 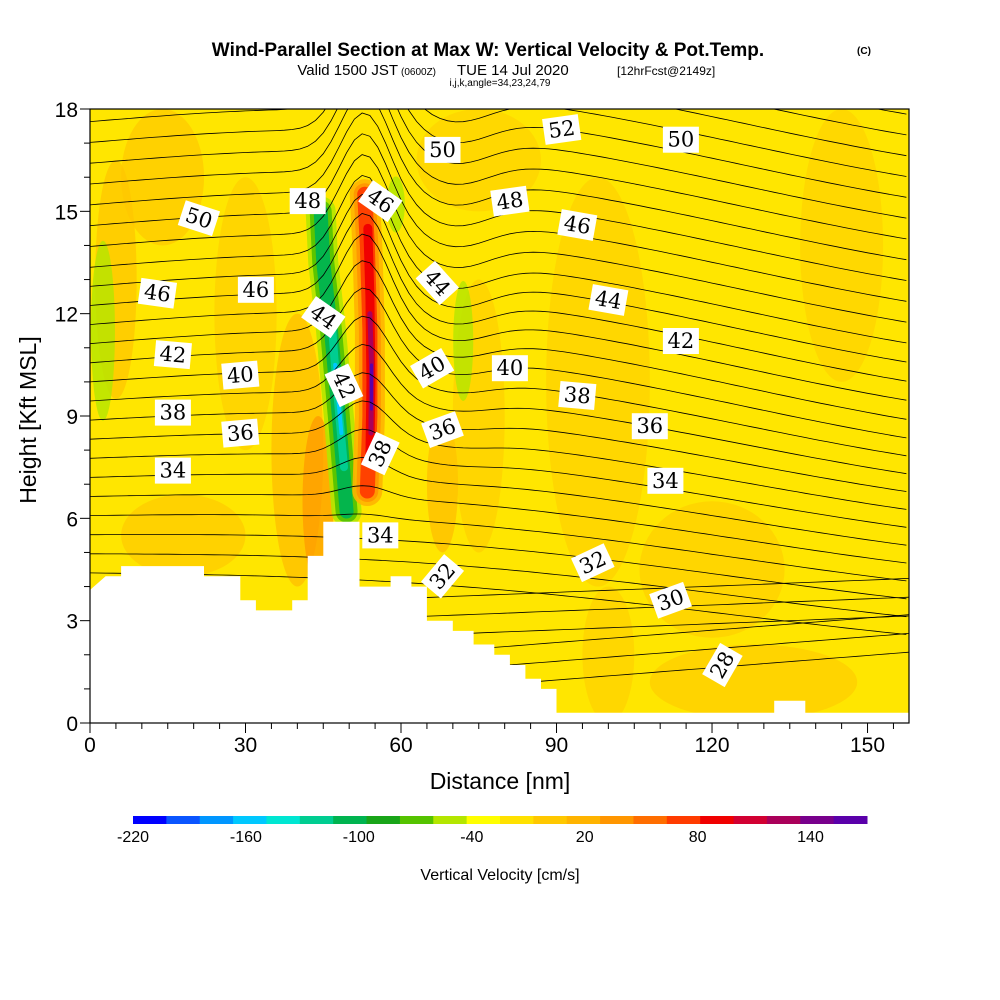 I want to click on section-info: i,j,k,angle=34,23,24,79, so click(x=500, y=83).